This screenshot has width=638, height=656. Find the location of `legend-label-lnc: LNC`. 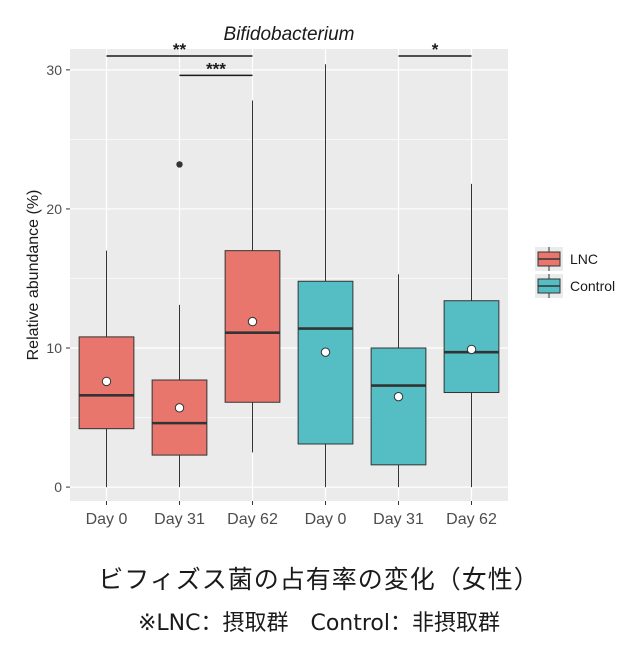

legend-label-lnc: LNC is located at coordinates (584, 259).